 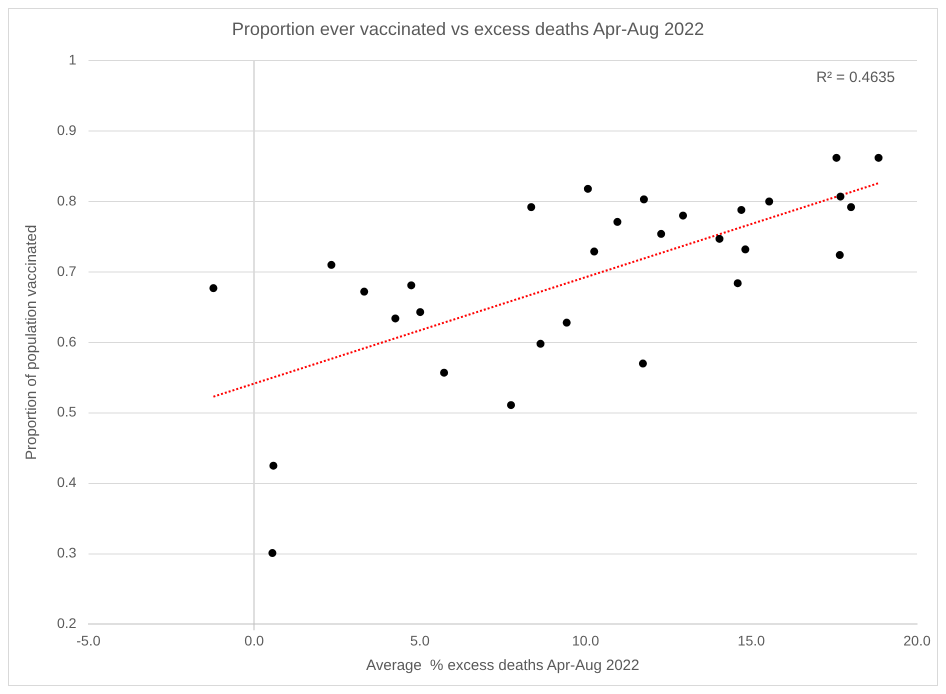 I want to click on y-tick-label: 0.2, so click(x=66, y=623).